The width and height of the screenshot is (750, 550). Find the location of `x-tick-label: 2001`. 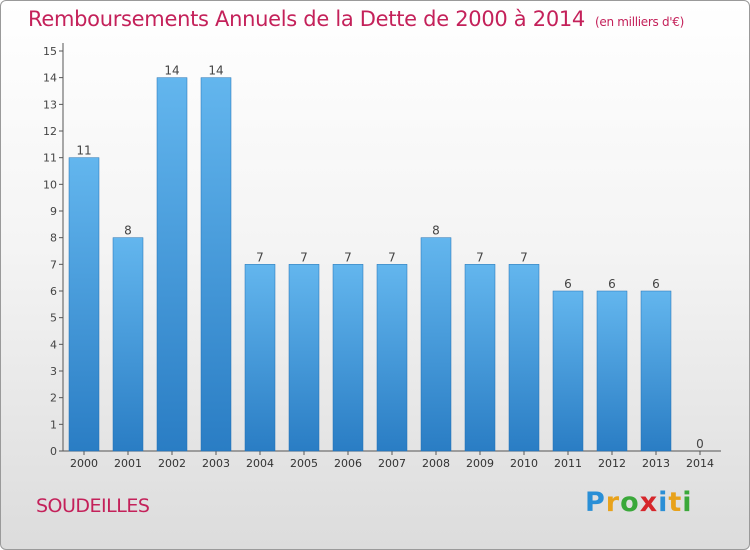

x-tick-label: 2001 is located at coordinates (128, 463).